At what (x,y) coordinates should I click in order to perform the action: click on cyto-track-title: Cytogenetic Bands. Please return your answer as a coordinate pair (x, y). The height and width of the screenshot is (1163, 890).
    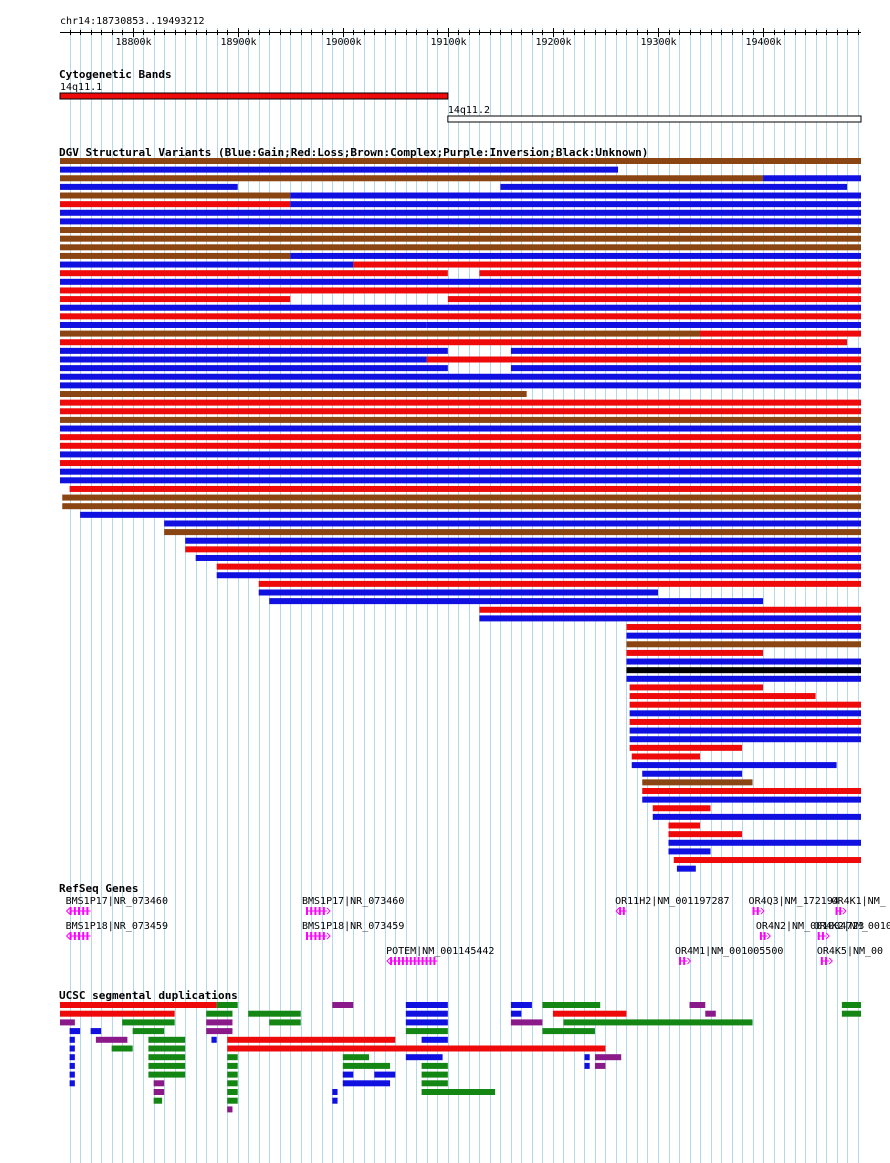
    Looking at the image, I should click on (115, 74).